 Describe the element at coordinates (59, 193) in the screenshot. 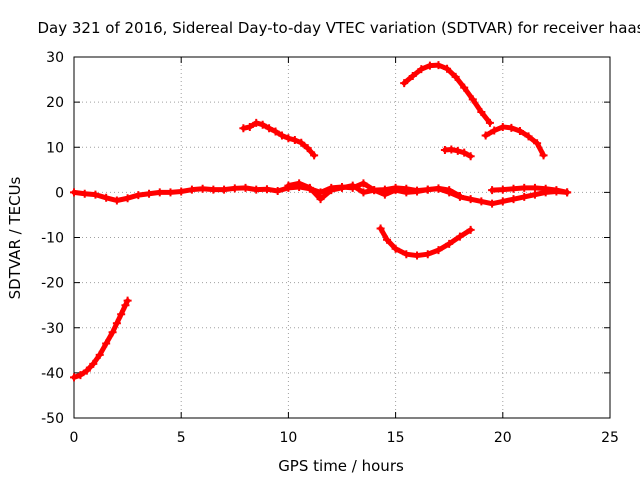

I see `y-tick-label: 0` at that location.